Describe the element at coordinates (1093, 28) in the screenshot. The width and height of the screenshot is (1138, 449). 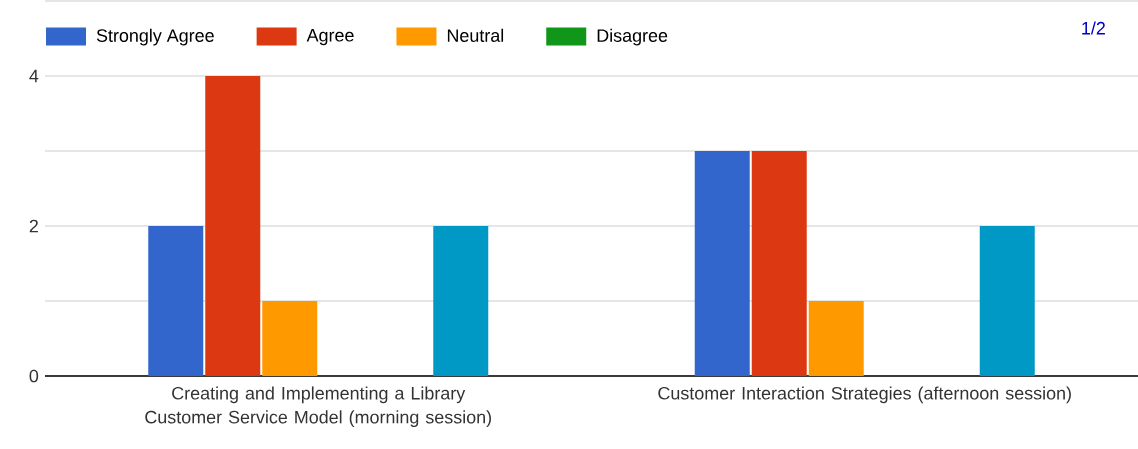
I see `annotation: 1/2` at that location.